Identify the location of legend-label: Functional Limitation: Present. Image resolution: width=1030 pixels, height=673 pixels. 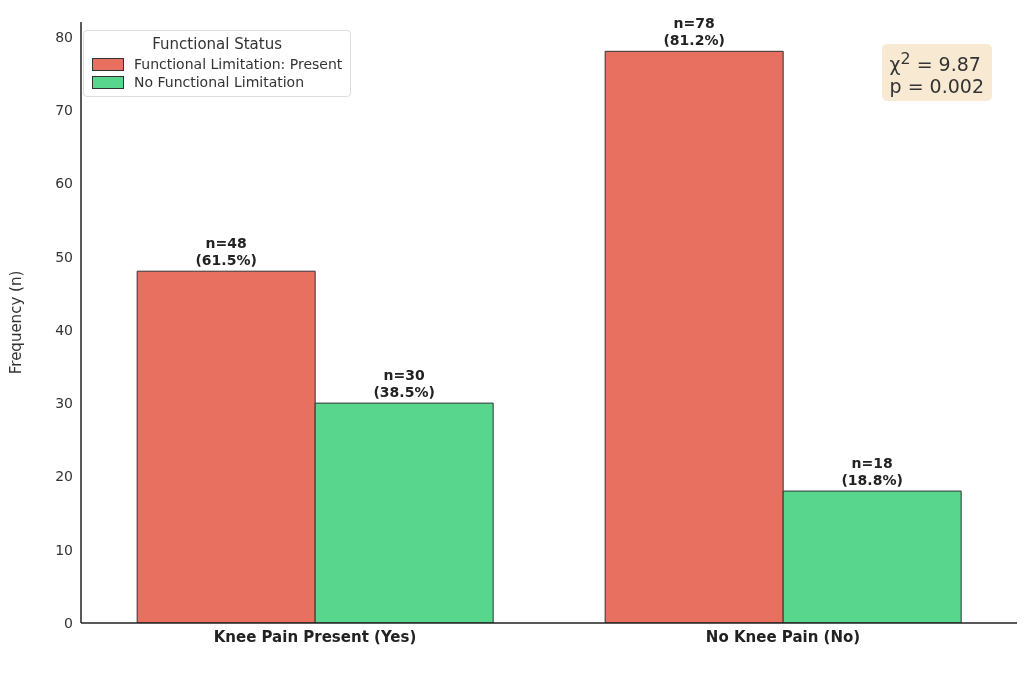
(238, 64).